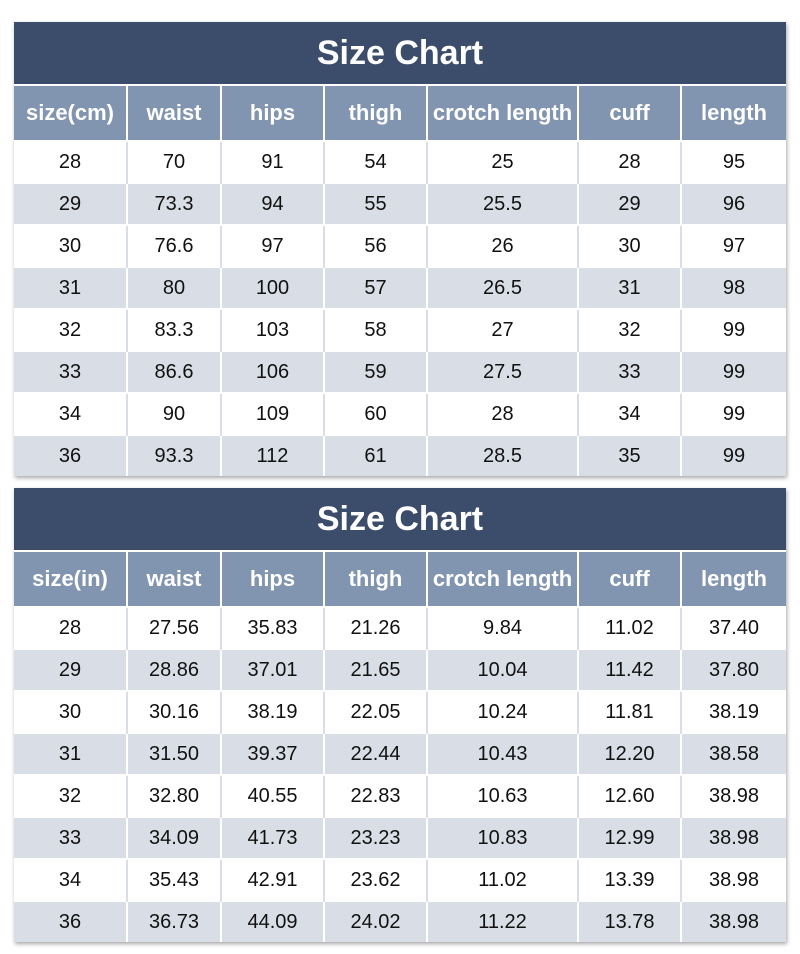  I want to click on row: 33 86.6 106 59 27.5 33 99, so click(400, 371).